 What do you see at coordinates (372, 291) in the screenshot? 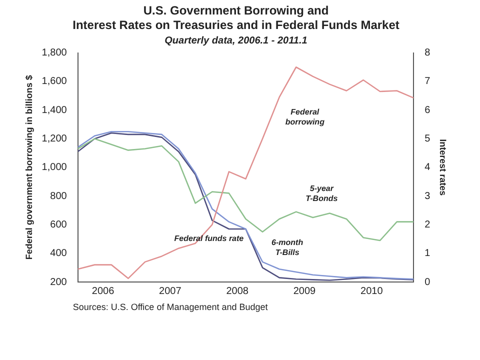
I see `x-tick-label: 2010` at bounding box center [372, 291].